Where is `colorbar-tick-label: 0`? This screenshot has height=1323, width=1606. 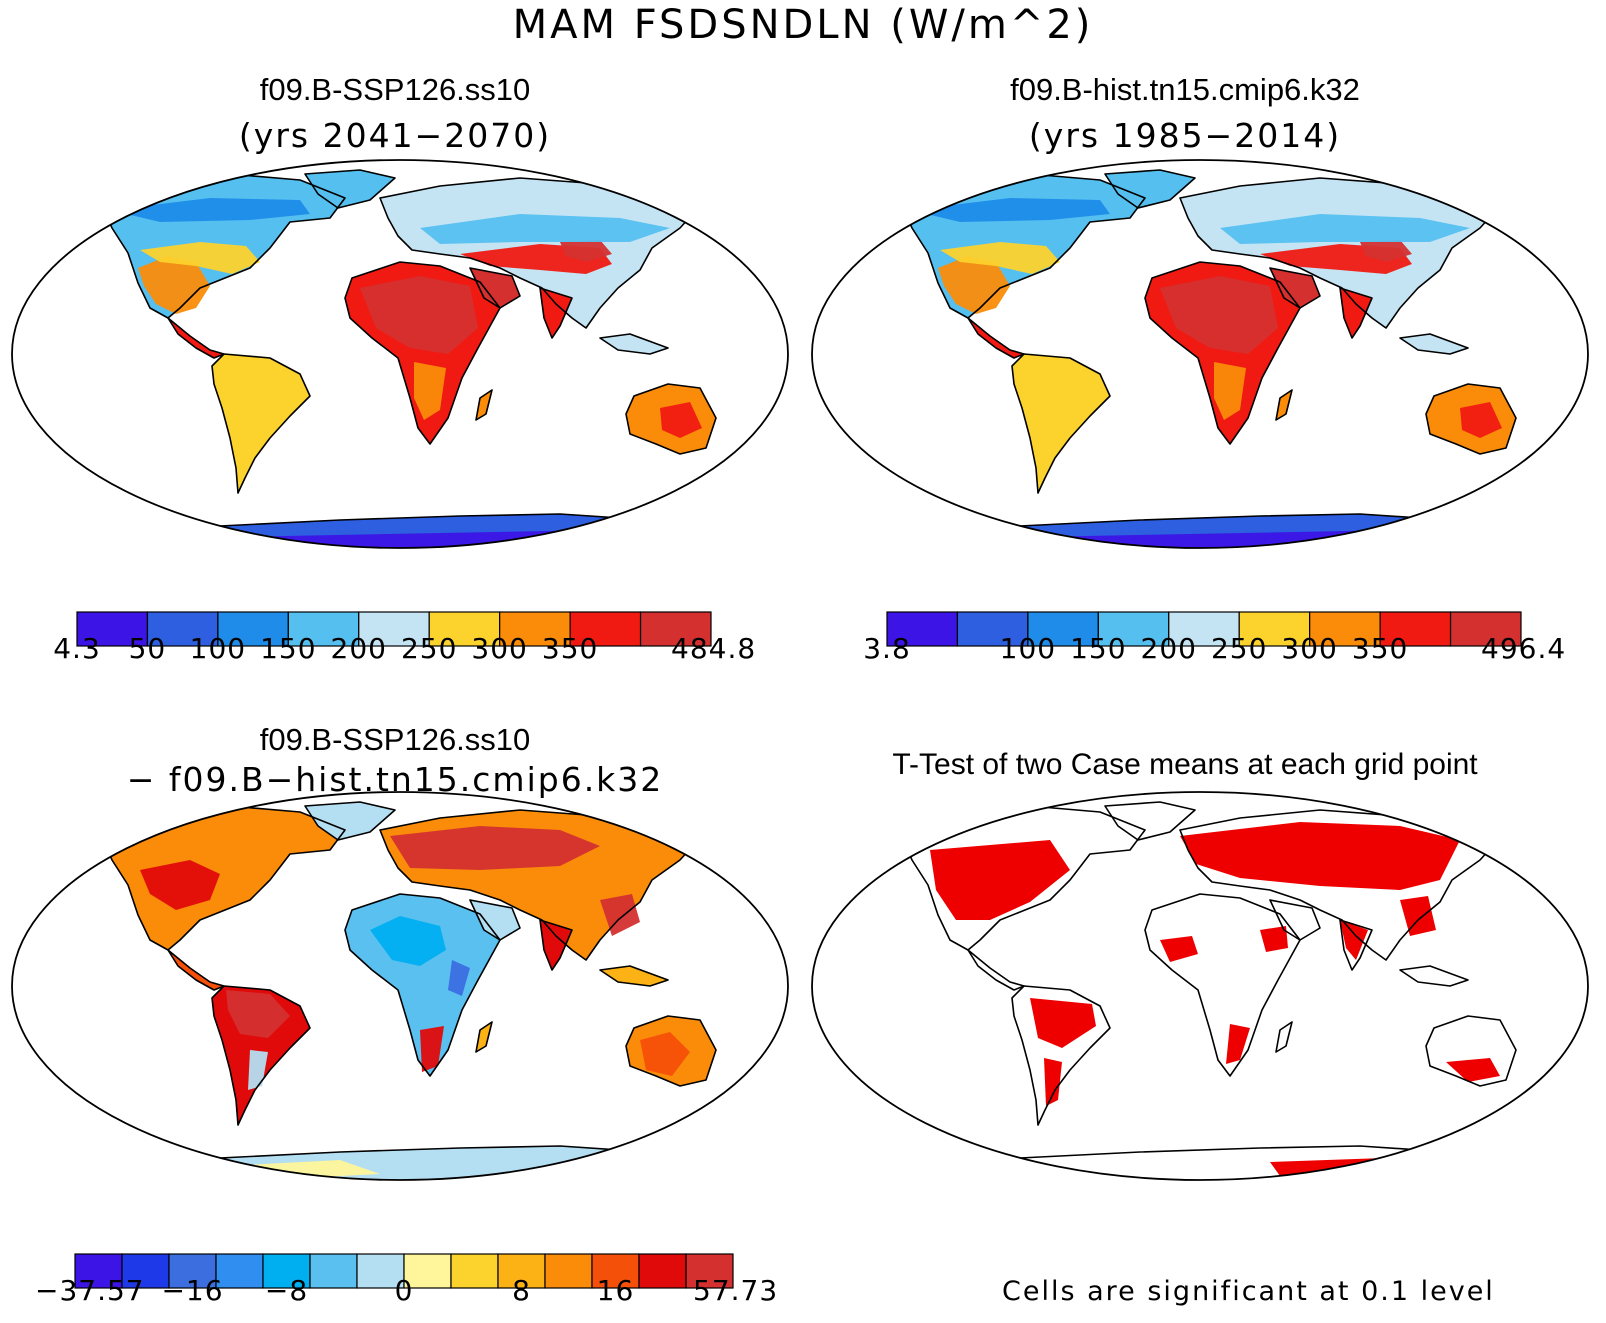
colorbar-tick-label: 0 is located at coordinates (404, 1290).